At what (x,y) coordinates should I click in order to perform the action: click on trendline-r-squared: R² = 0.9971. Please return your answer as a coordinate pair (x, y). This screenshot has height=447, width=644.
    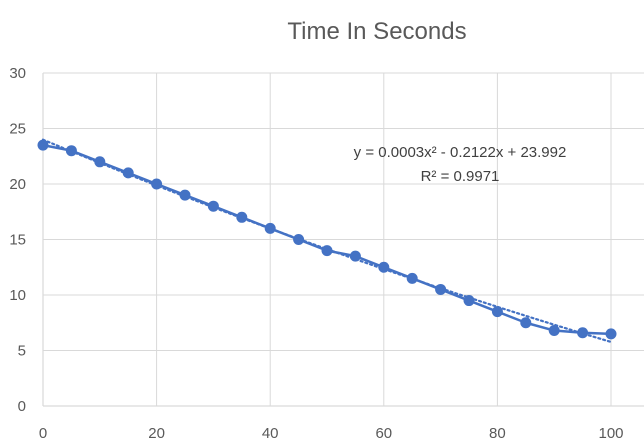
    Looking at the image, I should click on (460, 176).